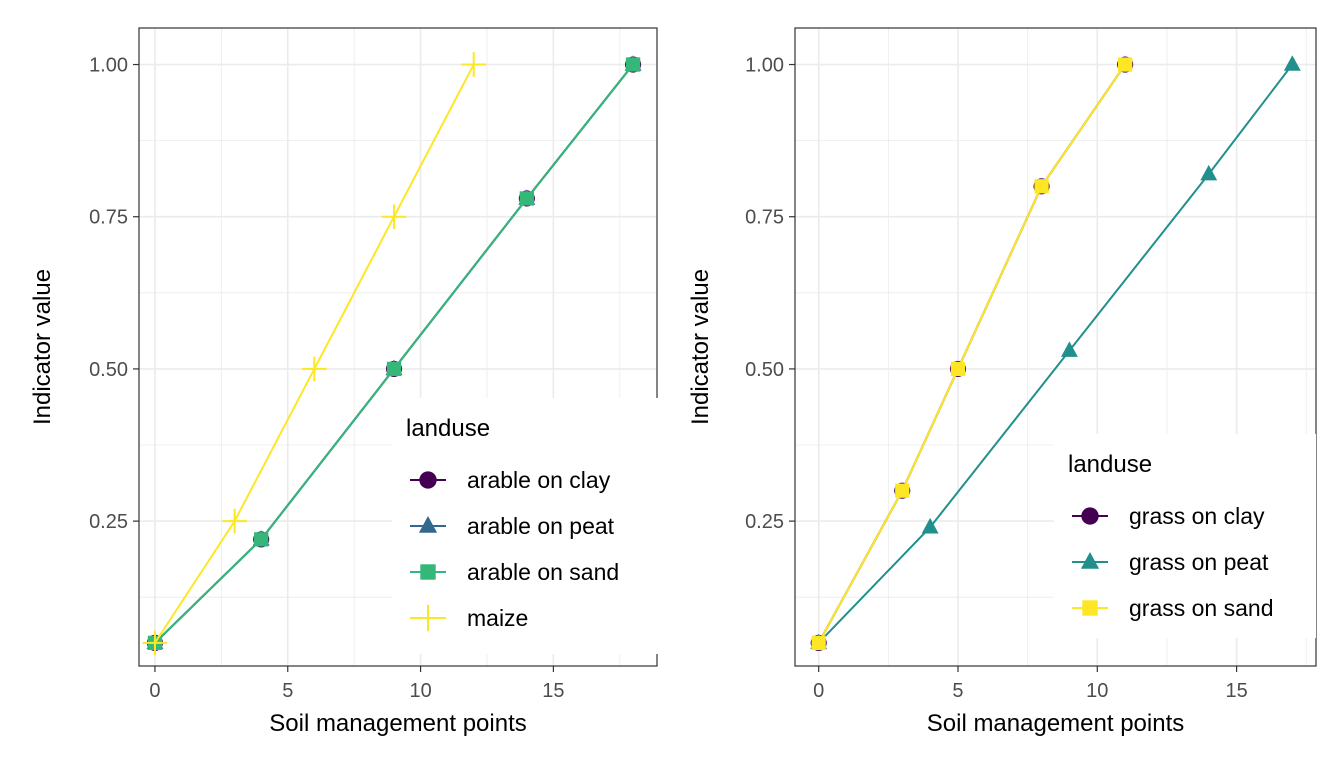 The image size is (1344, 768). I want to click on legend-label: arable on clay, so click(539, 480).